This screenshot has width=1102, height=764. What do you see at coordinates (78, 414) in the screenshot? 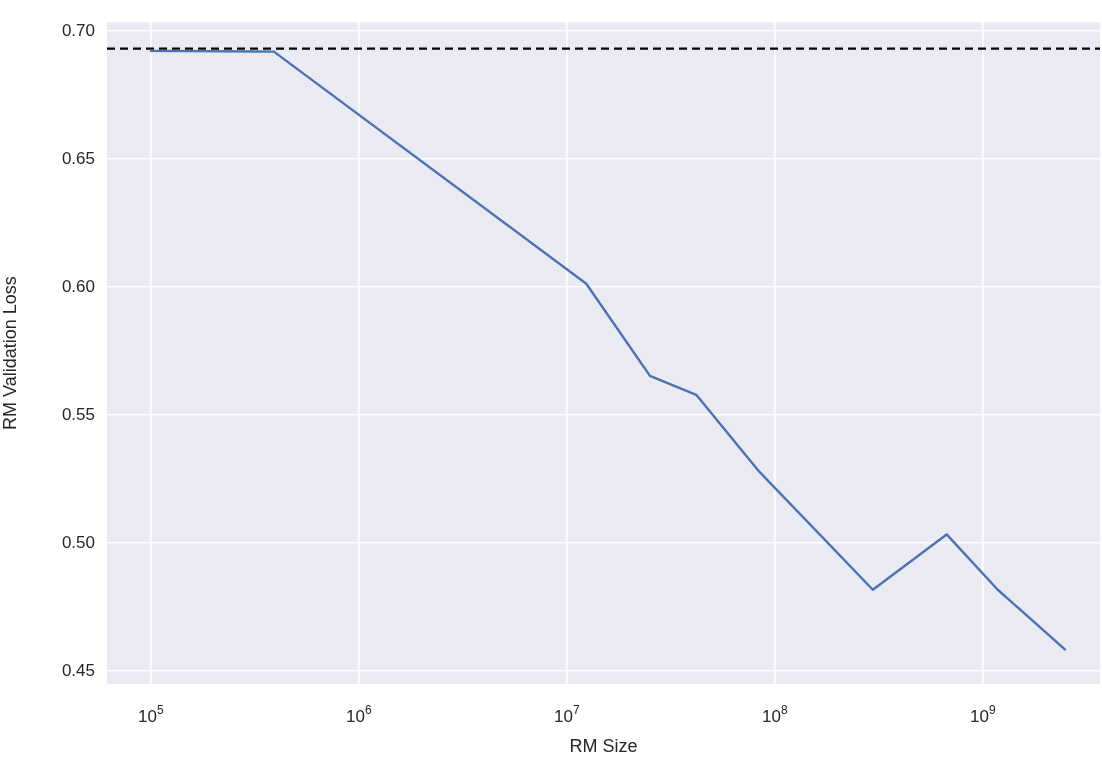
I see `y-tick-label: 0.55` at bounding box center [78, 414].